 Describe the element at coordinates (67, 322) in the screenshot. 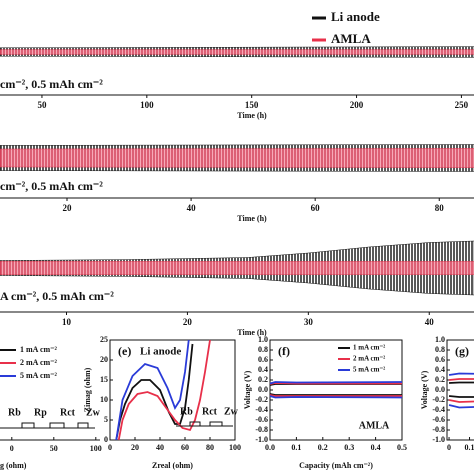

I see `x-tick-label: 10` at that location.